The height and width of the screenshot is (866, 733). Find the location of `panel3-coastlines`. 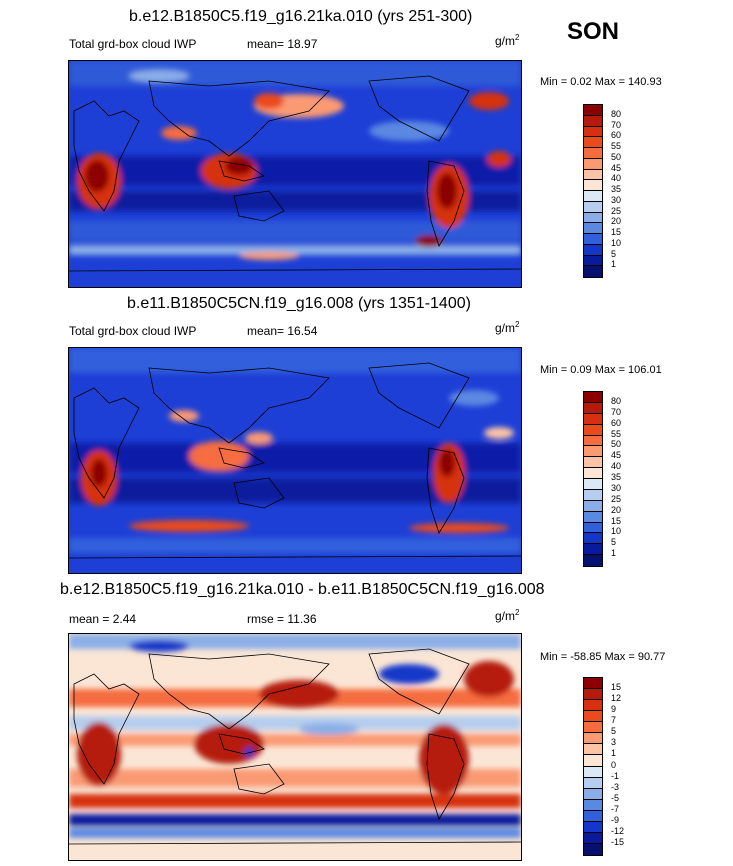

panel3-coastlines is located at coordinates (295, 746).